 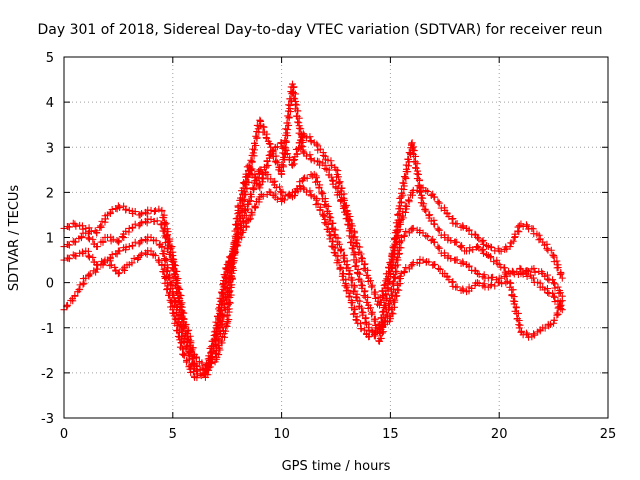 I want to click on x-tick-label: 5, so click(x=173, y=434).